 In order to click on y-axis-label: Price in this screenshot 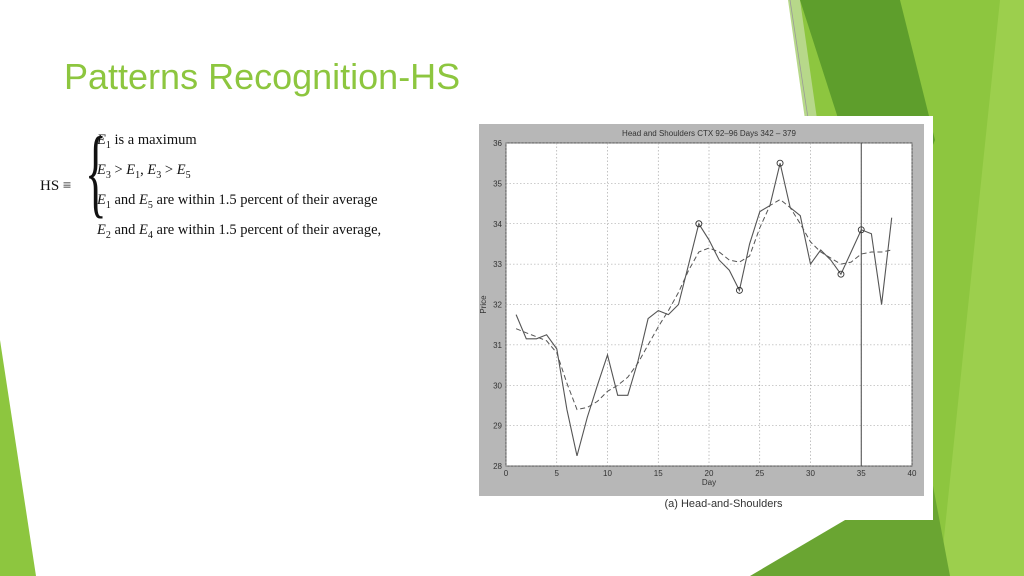, I will do `click(483, 304)`.